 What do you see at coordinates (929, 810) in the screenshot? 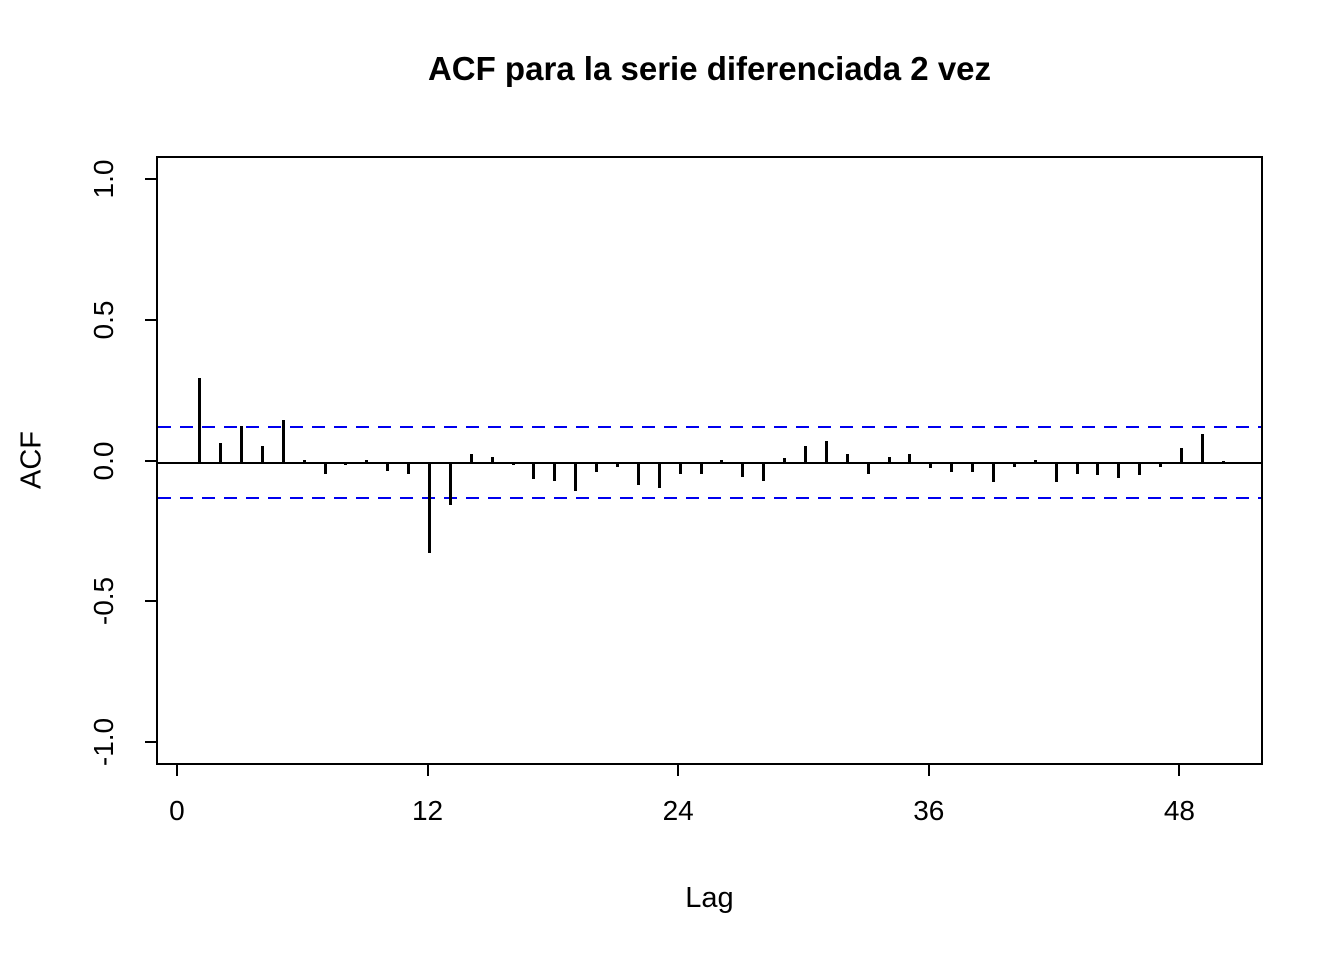
I see `x-tick-label-36: 36` at bounding box center [929, 810].